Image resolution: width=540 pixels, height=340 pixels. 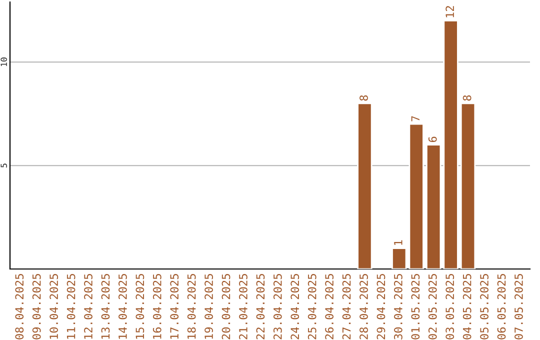 What do you see at coordinates (140, 306) in the screenshot?
I see `x-tick-label: 15.04.2025` at bounding box center [140, 306].